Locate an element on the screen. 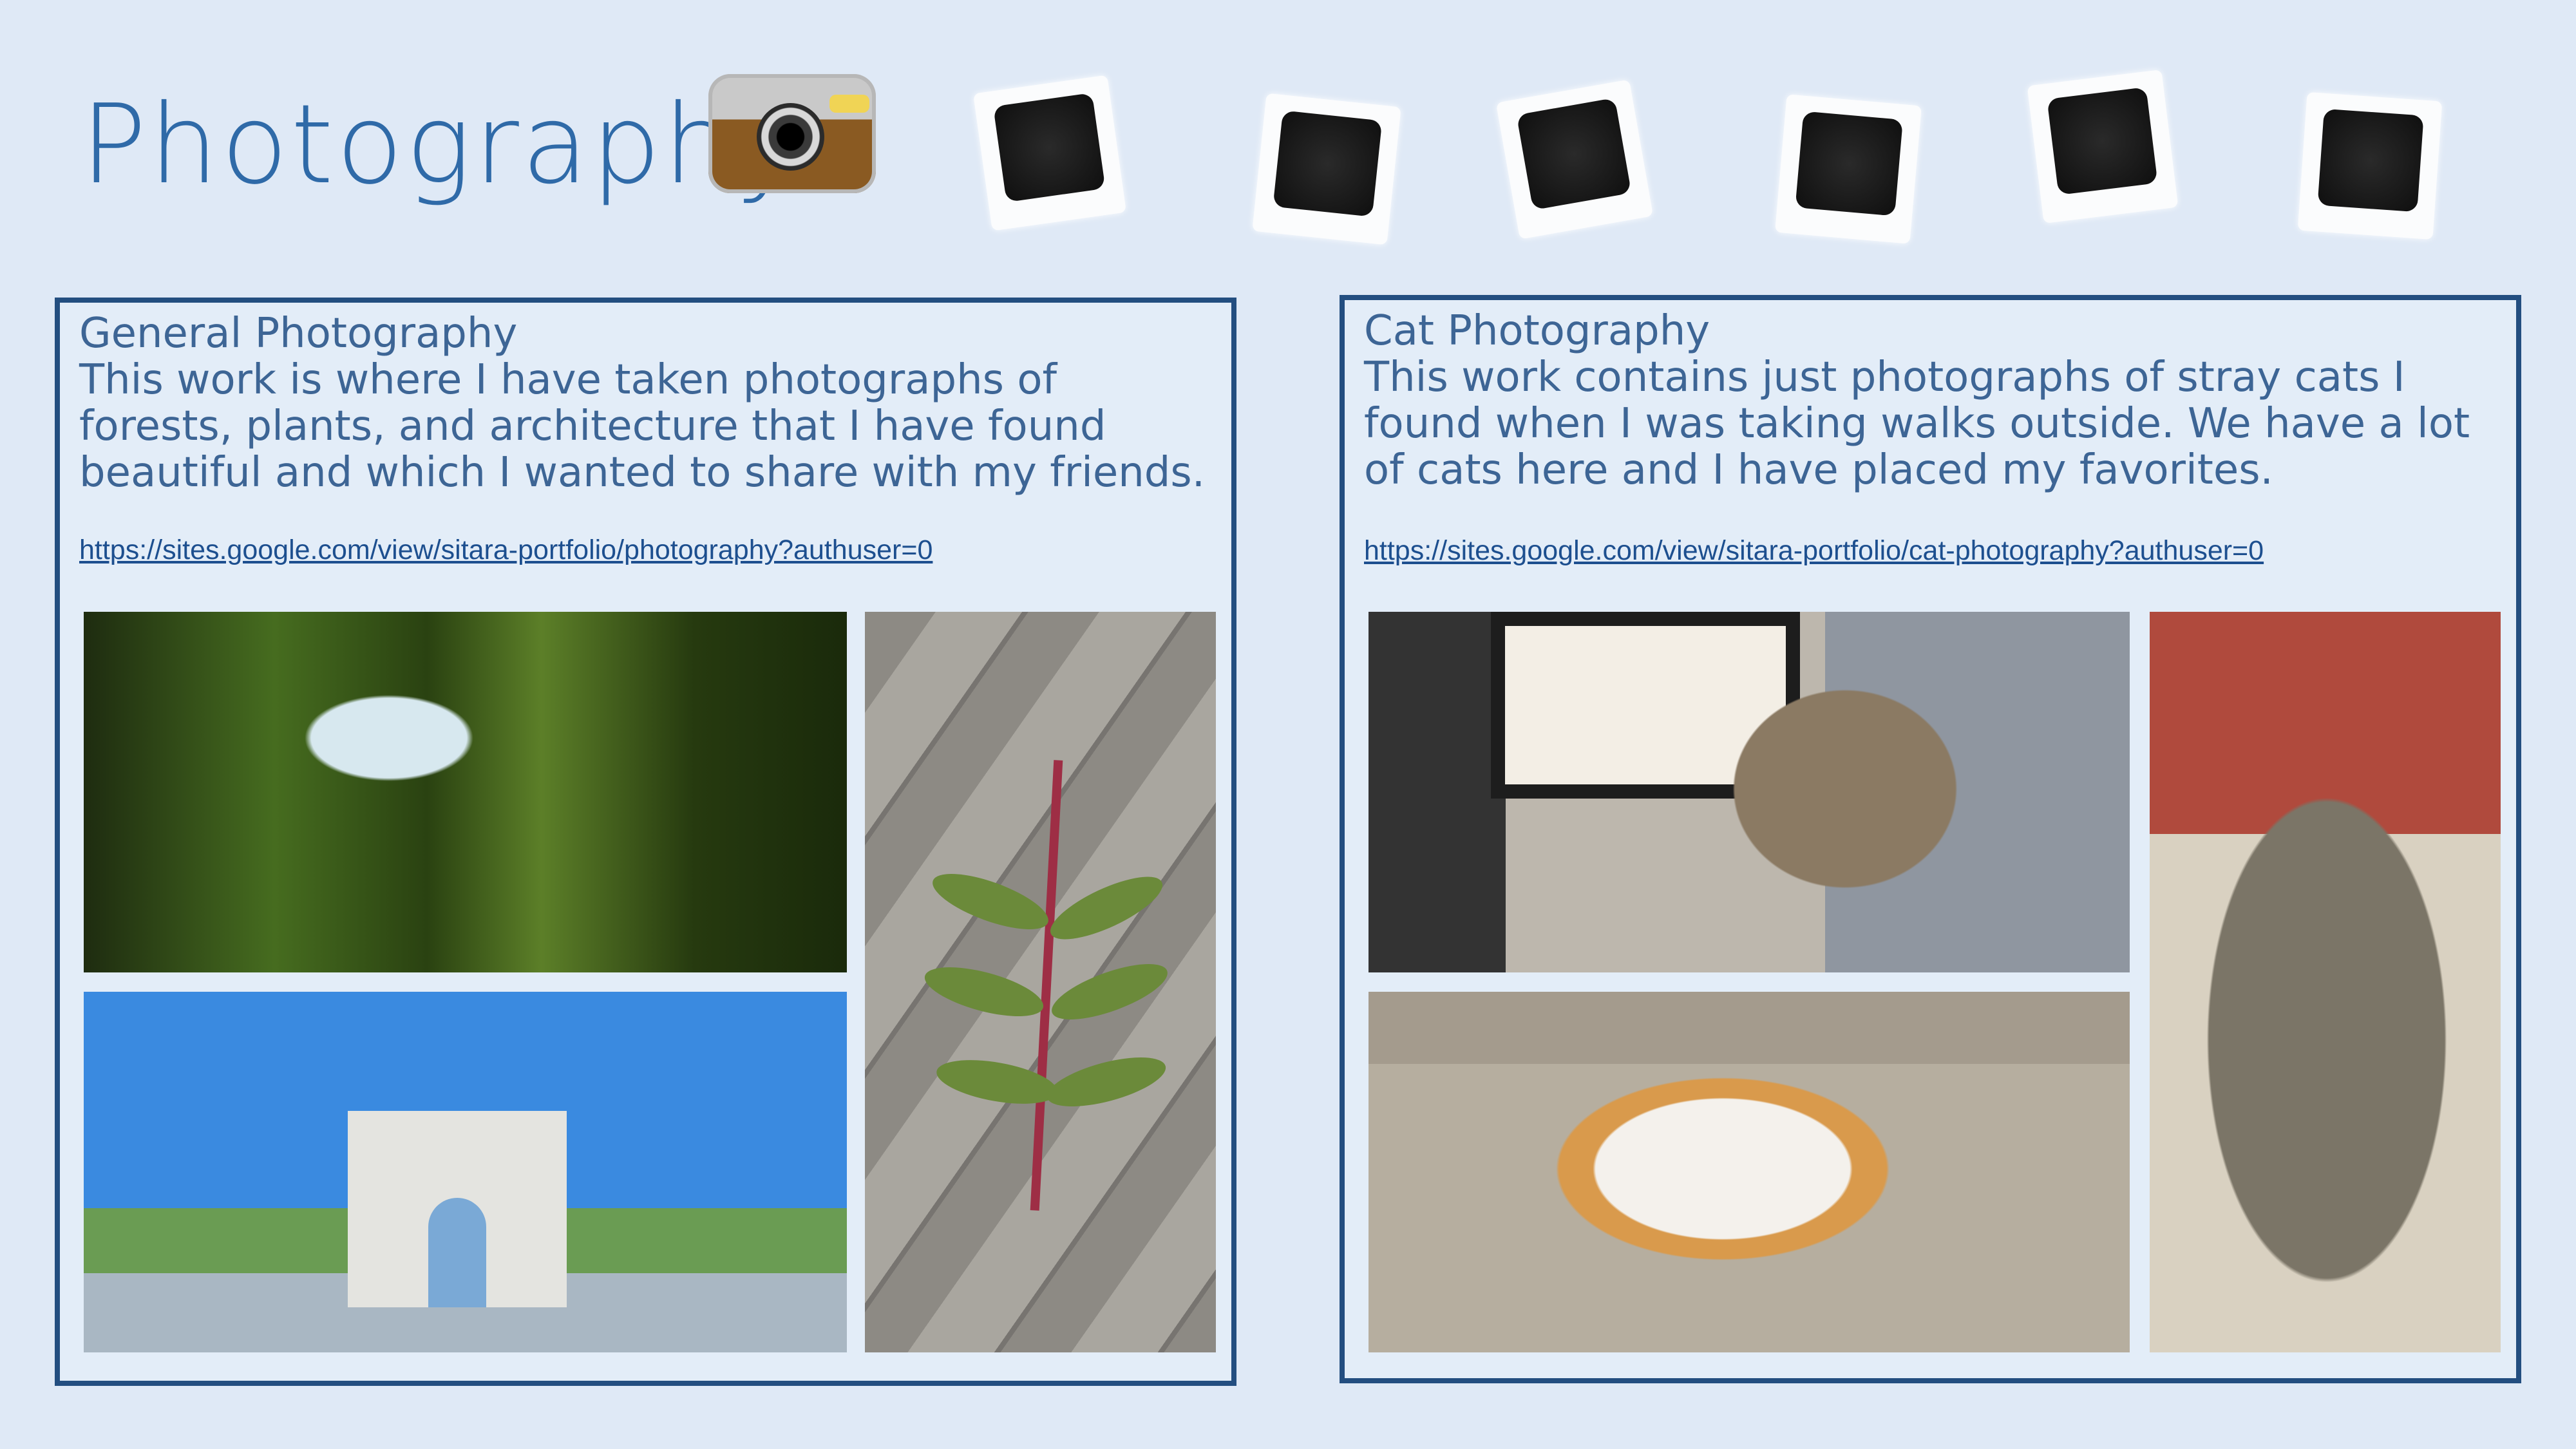 This screenshot has height=1449, width=2576. cat-sitting-photo is located at coordinates (2326, 982).